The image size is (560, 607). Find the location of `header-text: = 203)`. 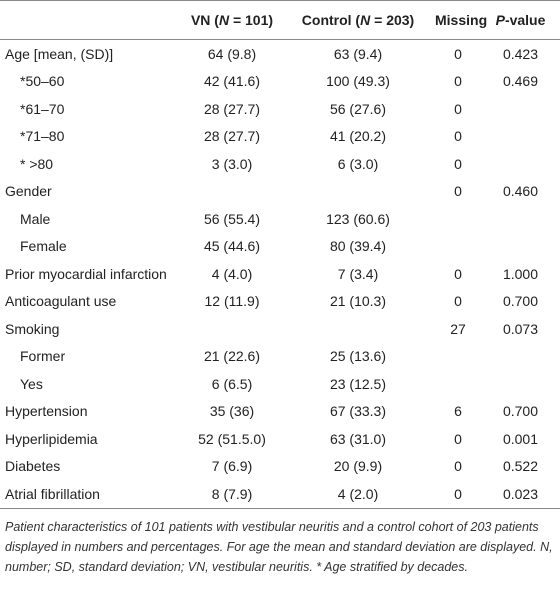

header-text: = 203) is located at coordinates (392, 20).